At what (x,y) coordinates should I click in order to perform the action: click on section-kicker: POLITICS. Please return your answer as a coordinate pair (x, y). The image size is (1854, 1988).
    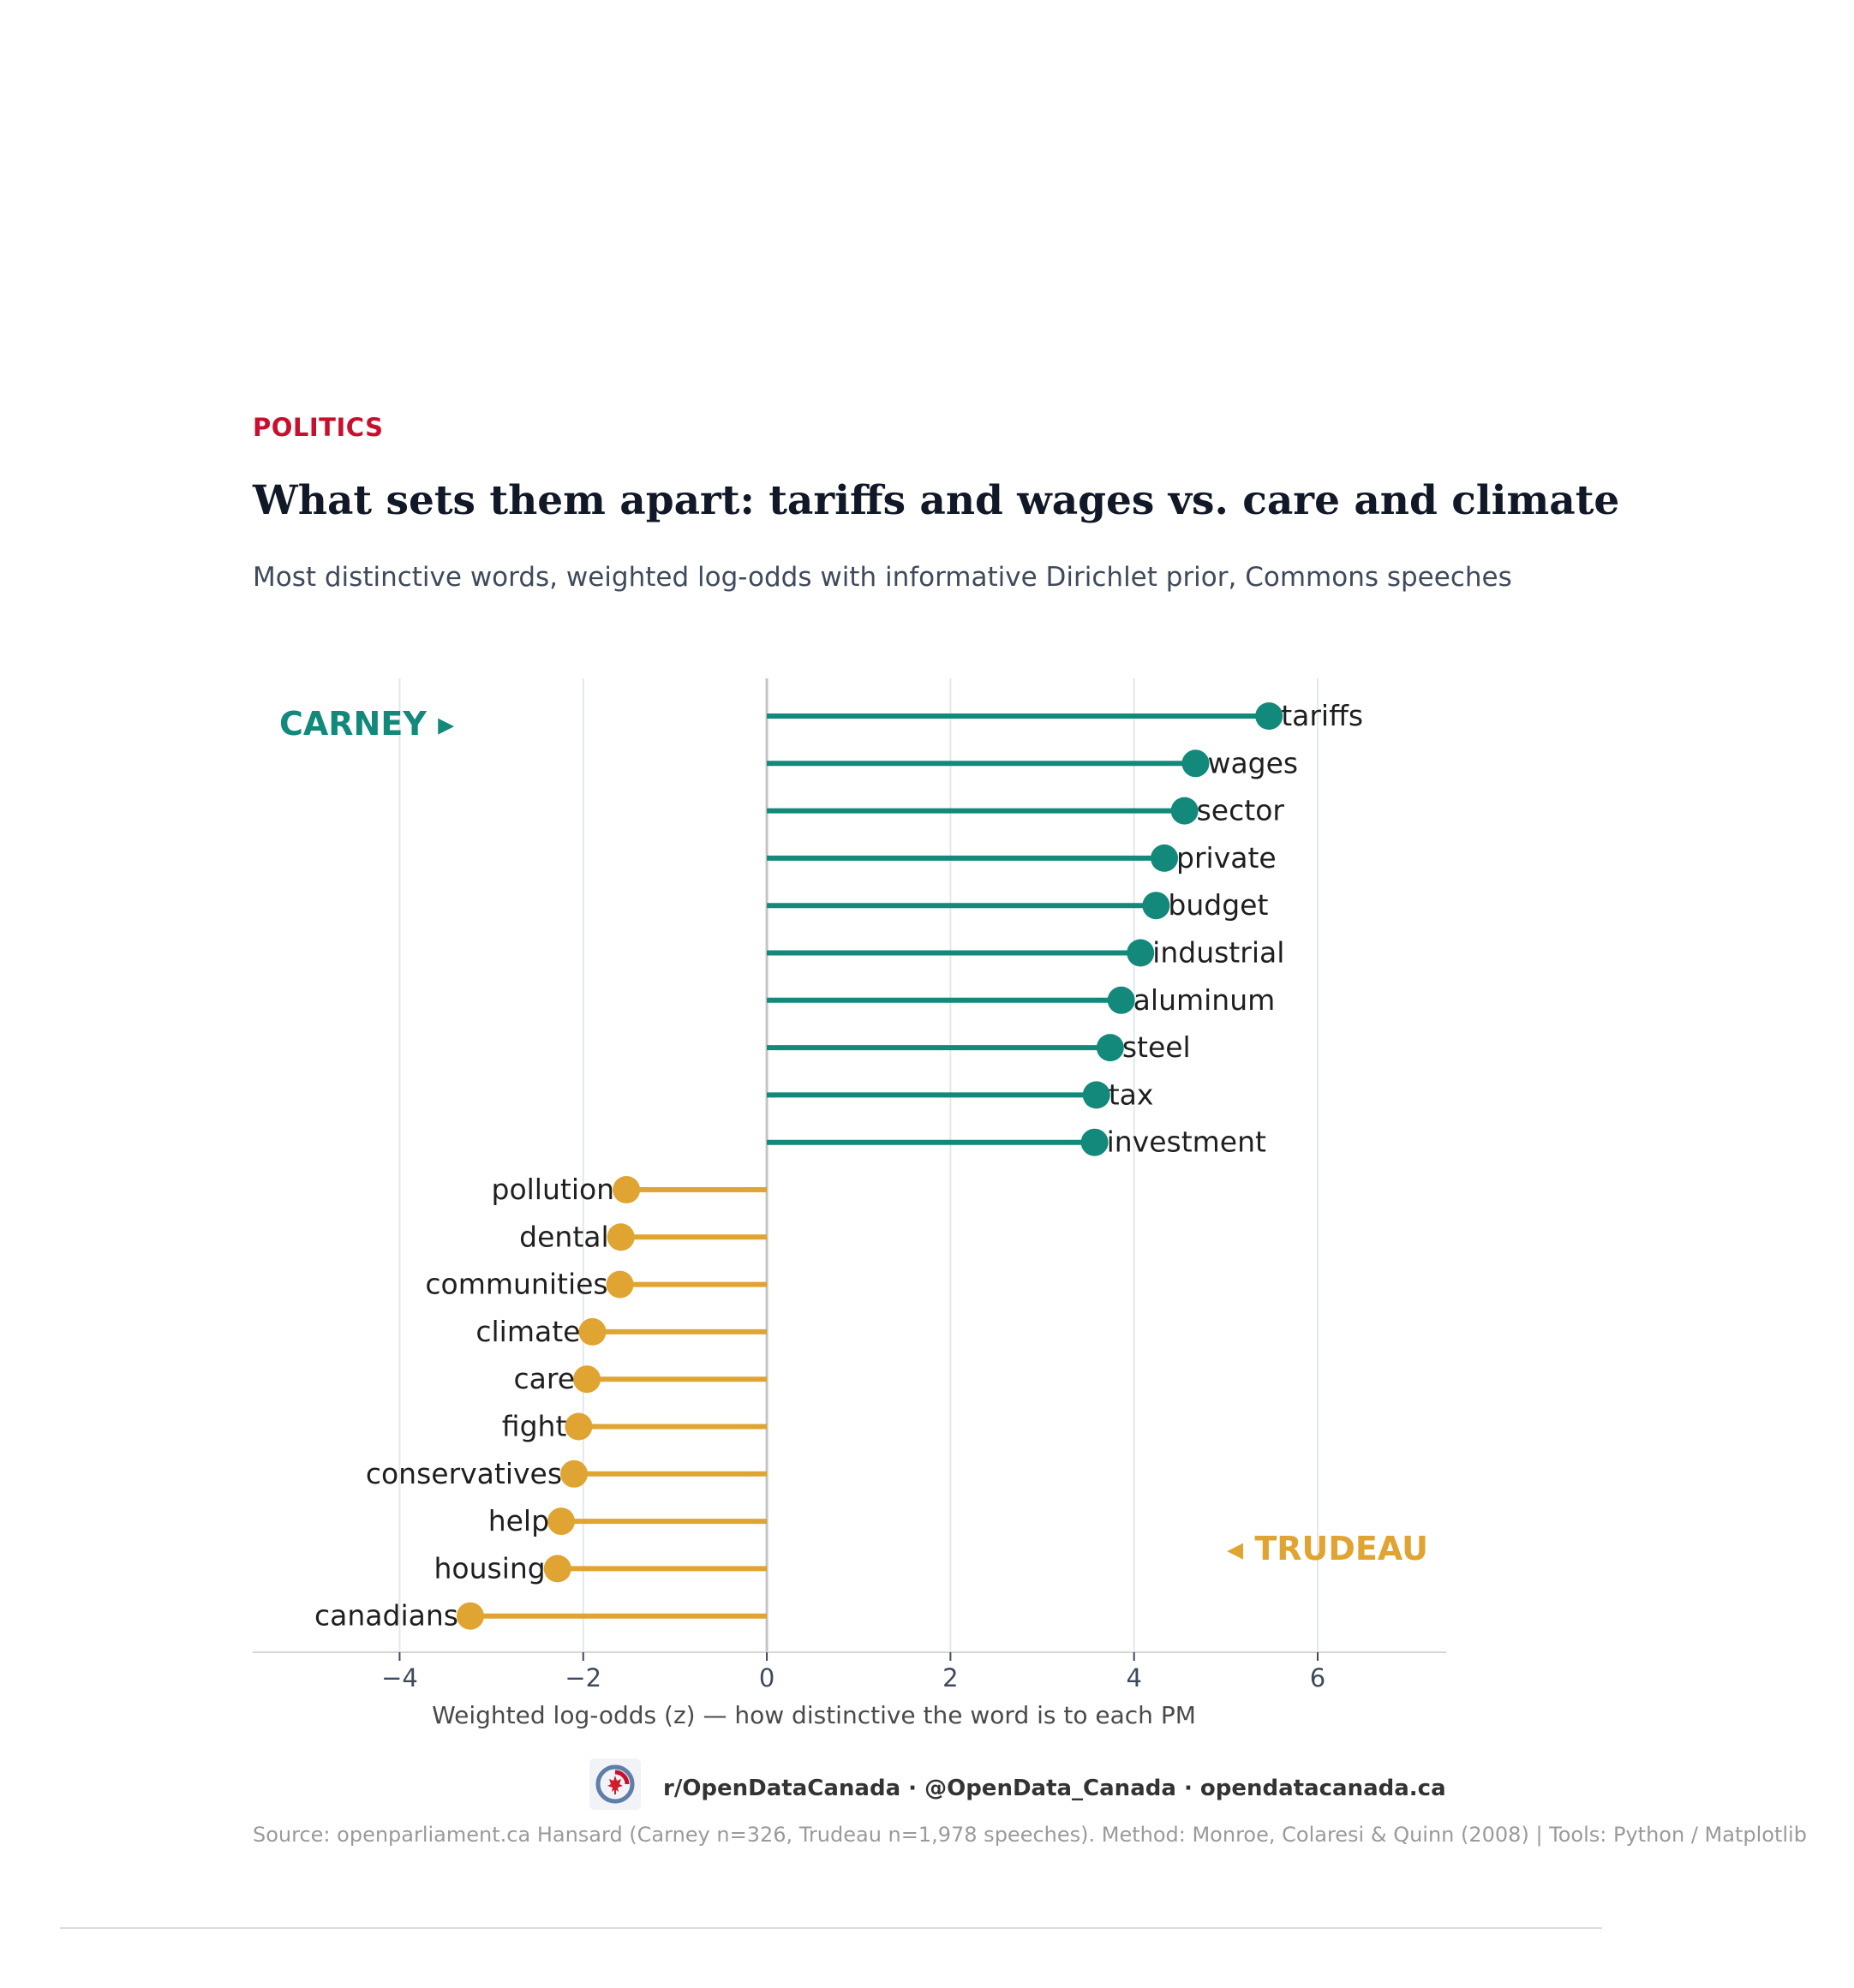
    Looking at the image, I should click on (318, 427).